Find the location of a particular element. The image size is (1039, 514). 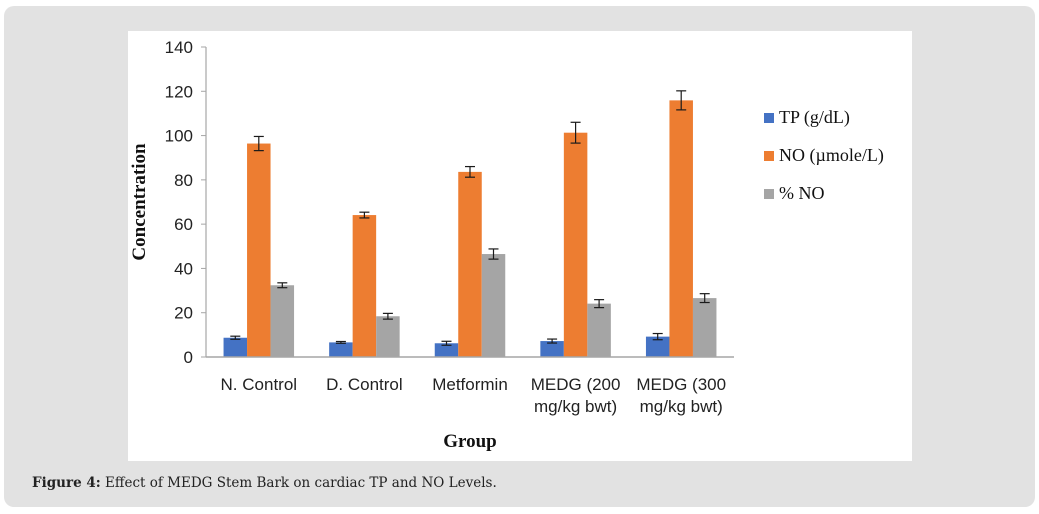

y-tick-label: 100 is located at coordinates (179, 136).